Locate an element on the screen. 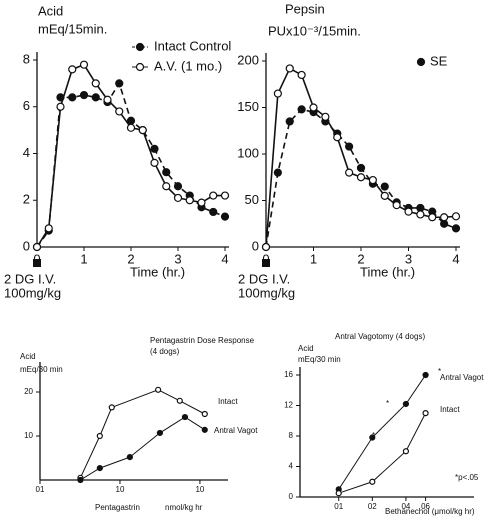  x-tick-label: 10 is located at coordinates (199, 489).